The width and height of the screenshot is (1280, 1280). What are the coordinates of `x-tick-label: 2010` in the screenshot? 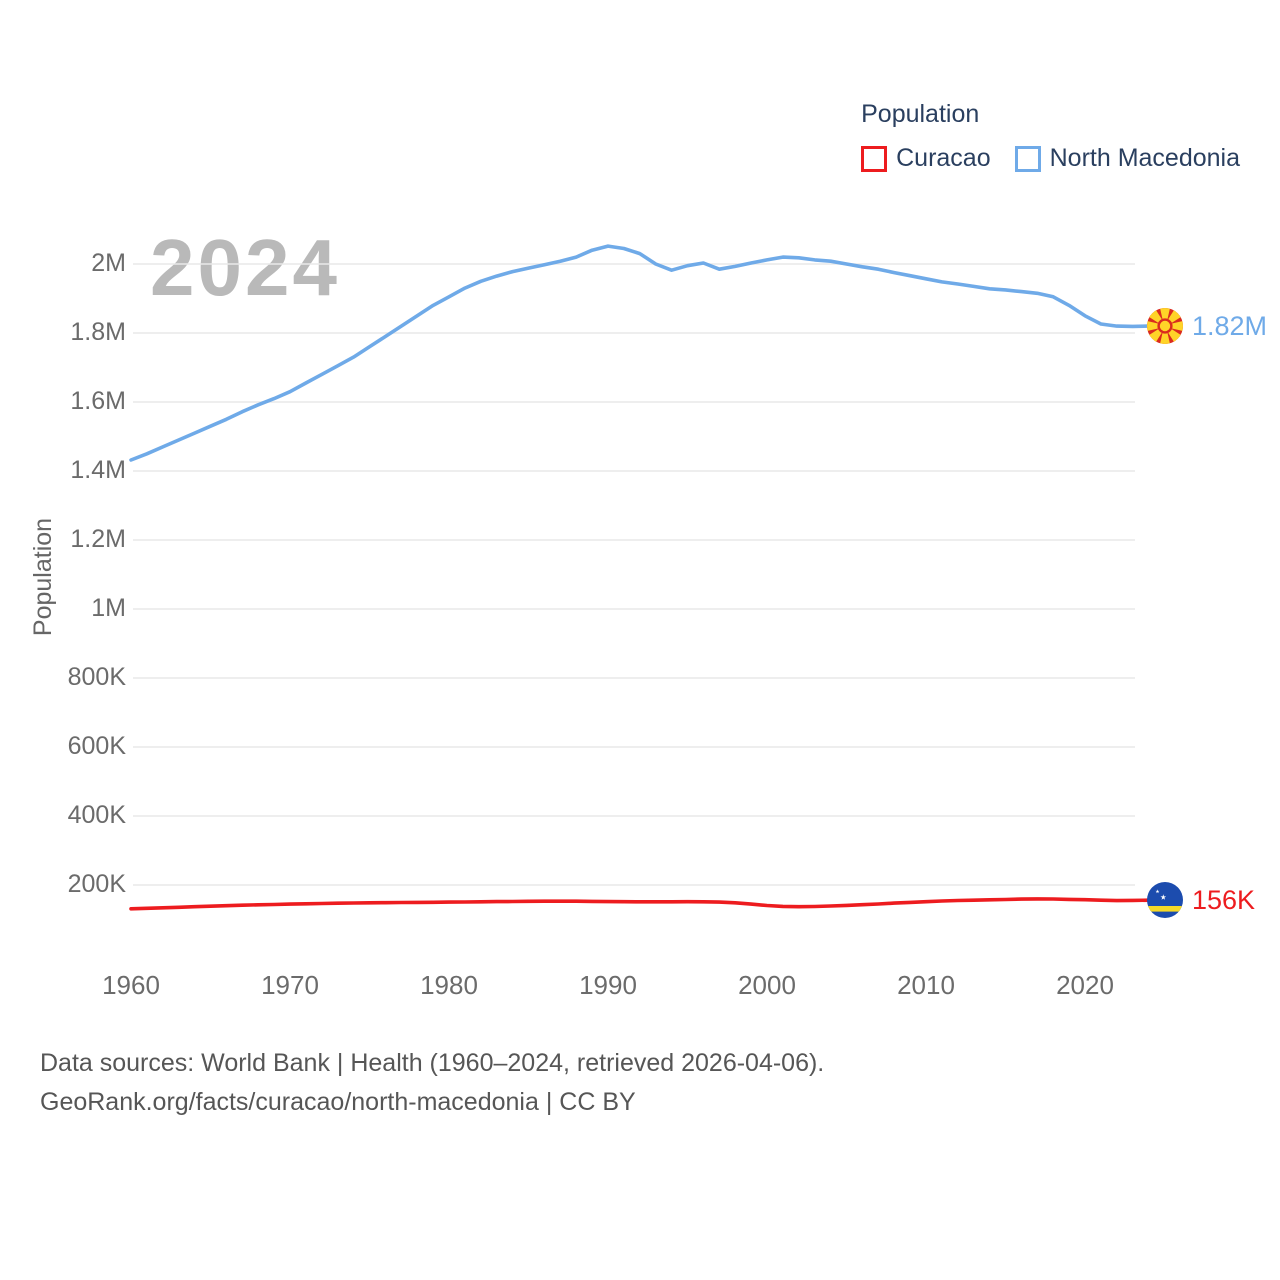 It's located at (926, 985).